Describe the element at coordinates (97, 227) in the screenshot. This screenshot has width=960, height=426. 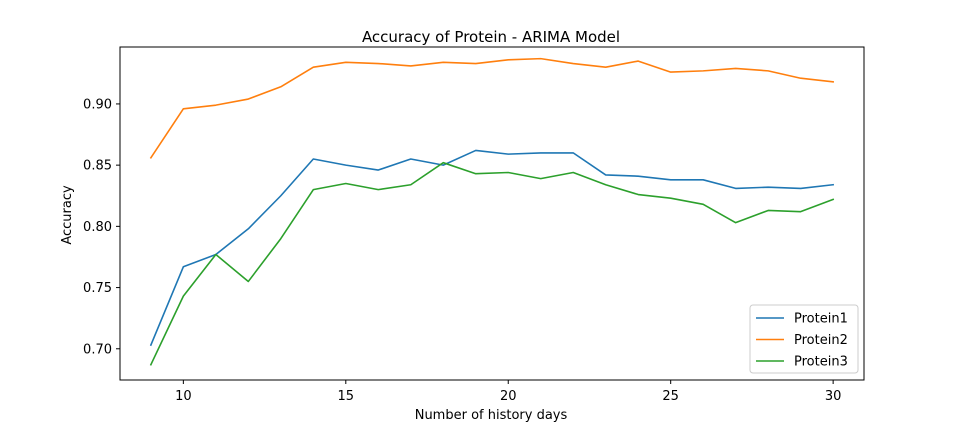
I see `y-tick-label: 0.80` at that location.